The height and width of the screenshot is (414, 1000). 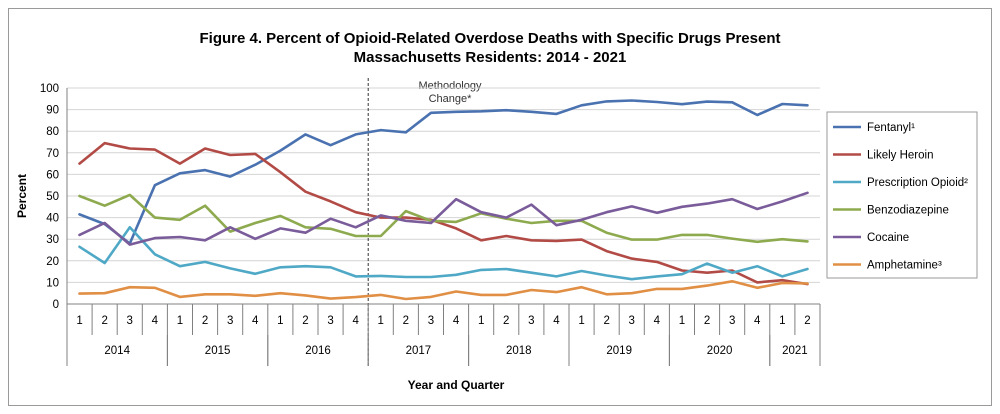 I want to click on legend-label-1: Likely Heroin, so click(x=900, y=156).